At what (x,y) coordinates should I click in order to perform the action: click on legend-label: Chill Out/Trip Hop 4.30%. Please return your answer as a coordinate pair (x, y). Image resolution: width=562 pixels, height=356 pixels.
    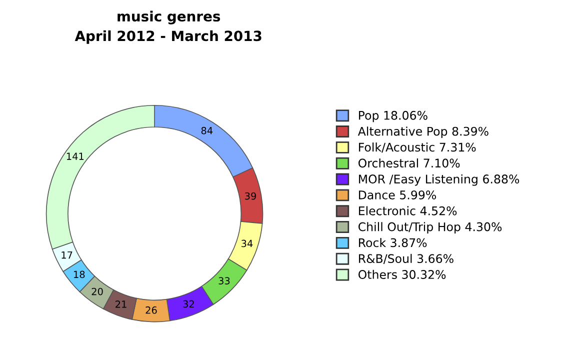
    Looking at the image, I should click on (430, 228).